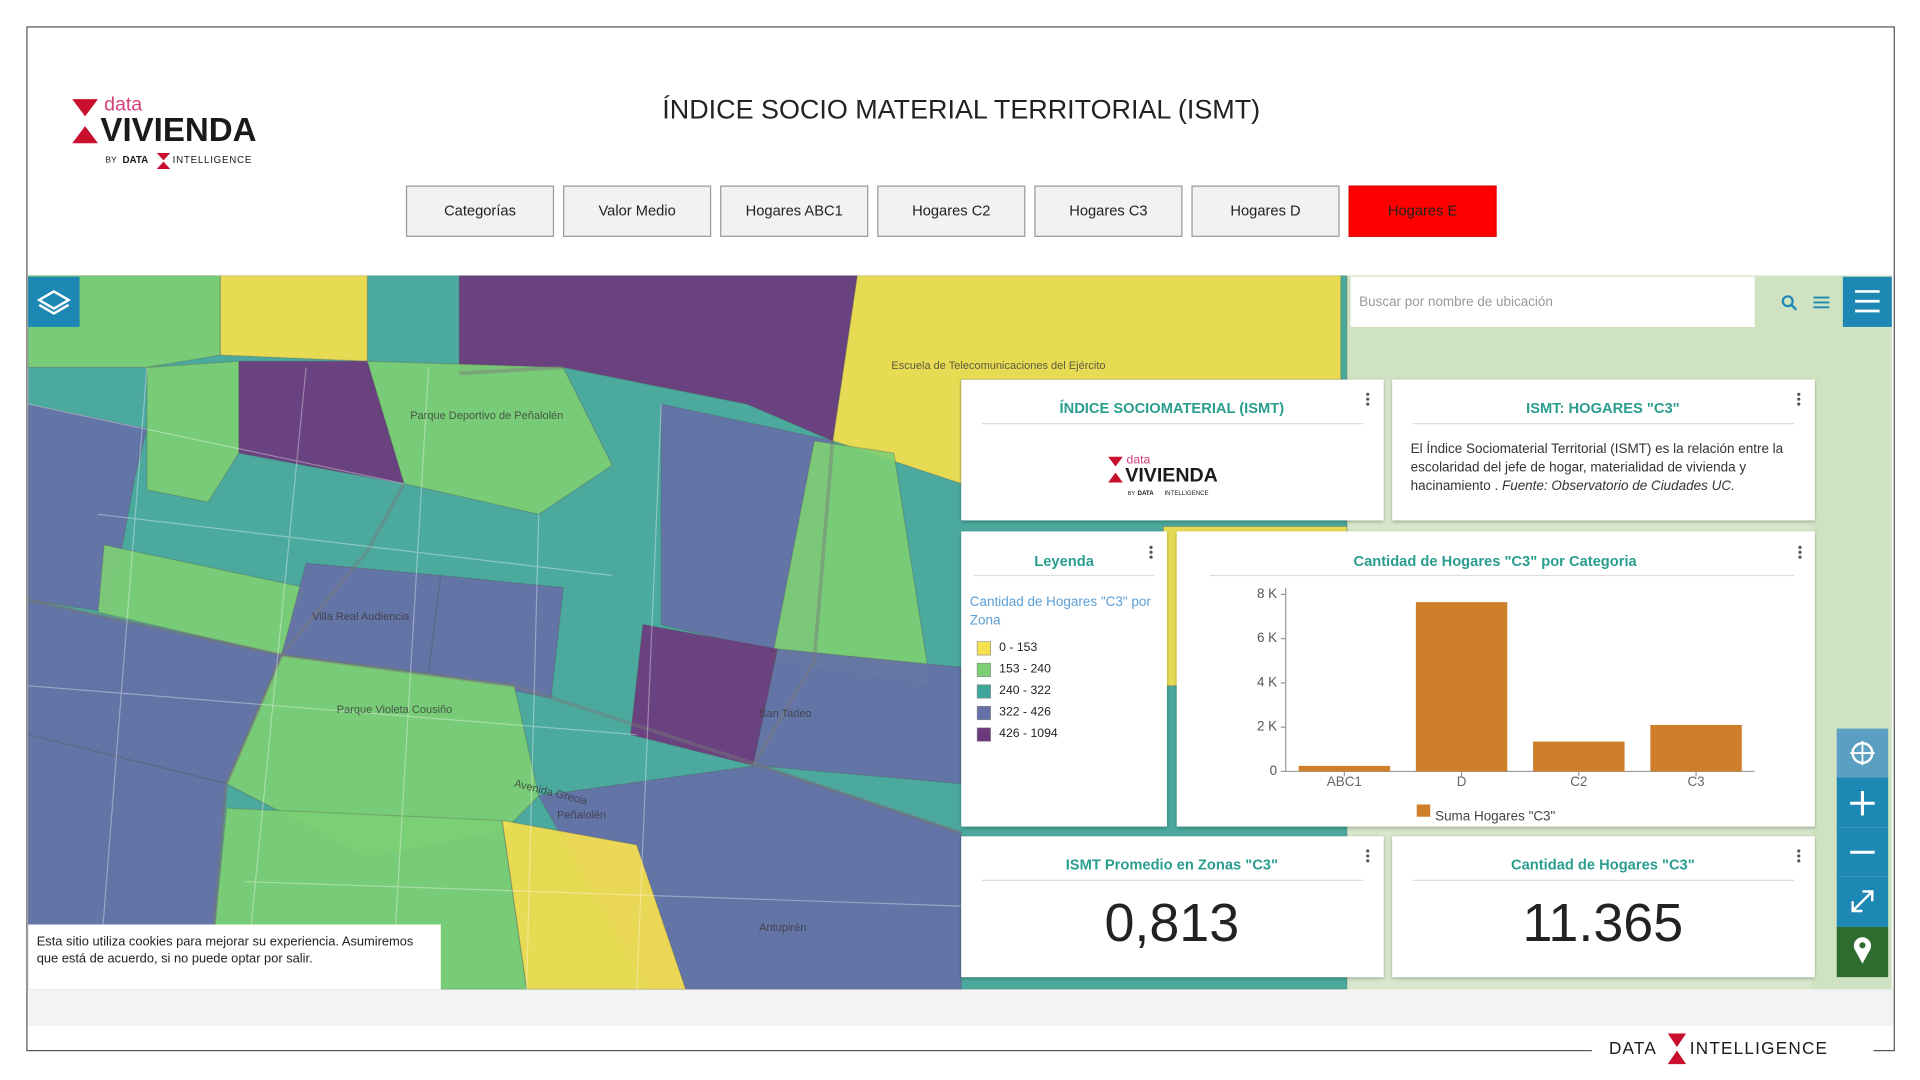 This screenshot has width=1920, height=1080. I want to click on widget-menus, so click(1475, 627).